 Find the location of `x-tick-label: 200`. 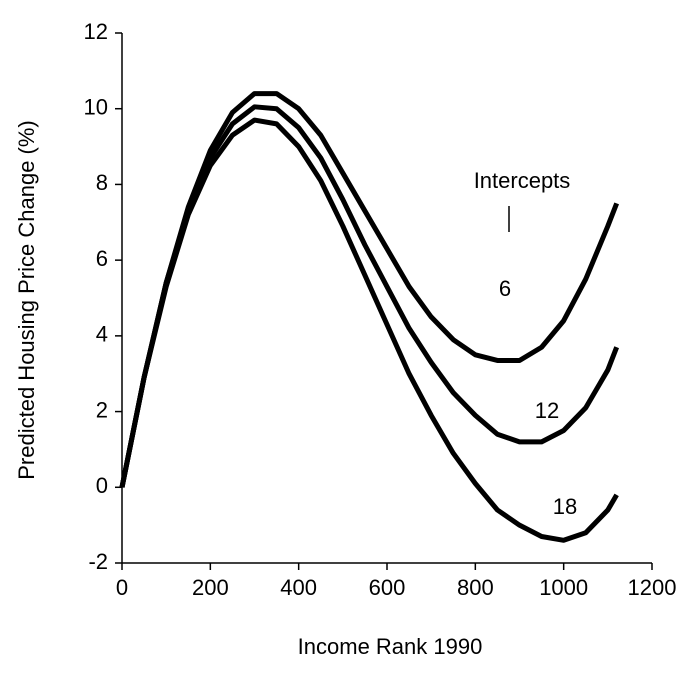

x-tick-label: 200 is located at coordinates (210, 587).